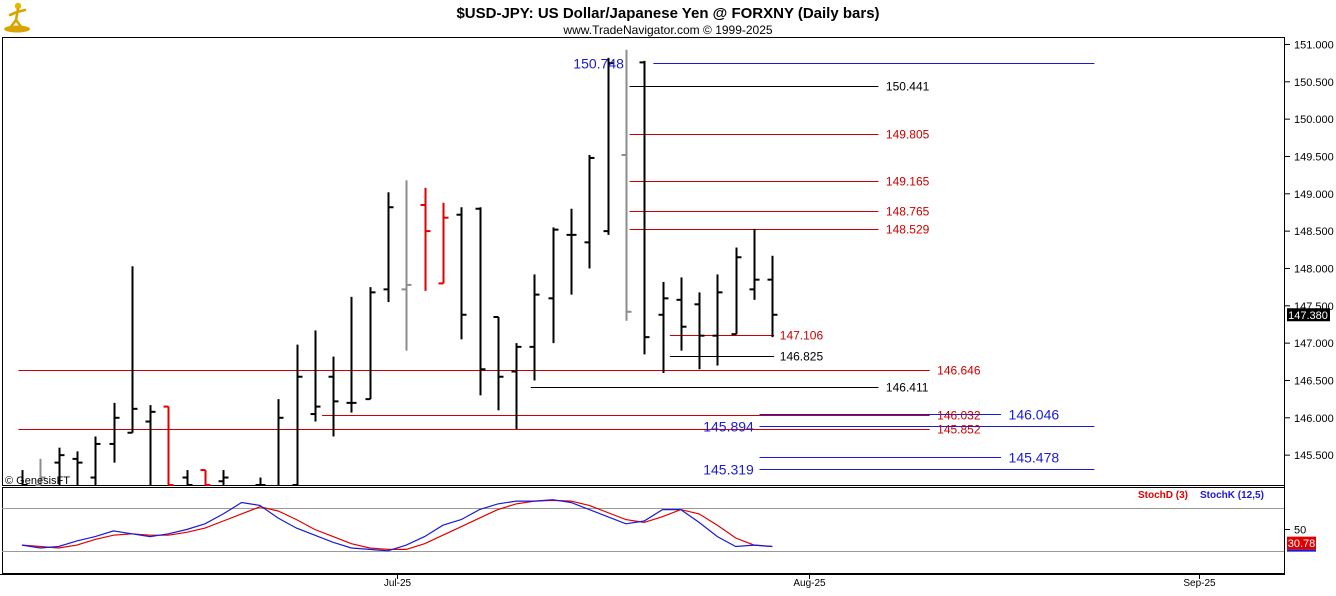 This screenshot has width=1336, height=596. I want to click on stochastic-lines, so click(397, 525).